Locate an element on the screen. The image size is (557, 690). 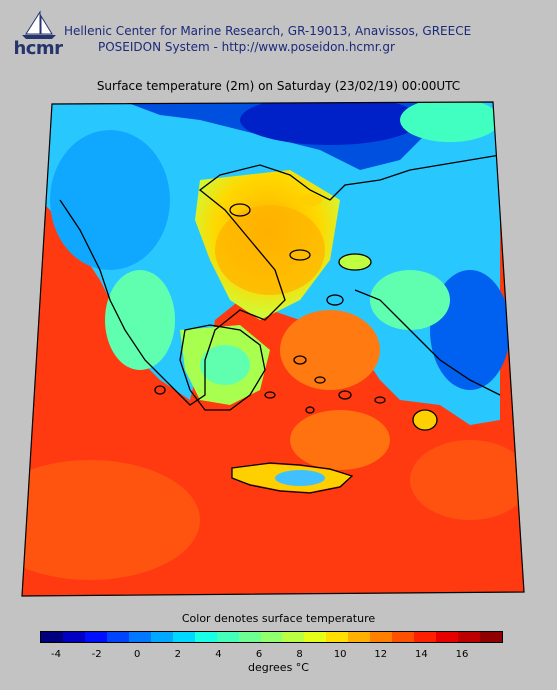
colorbar-tick-label: 10 is located at coordinates (340, 654).